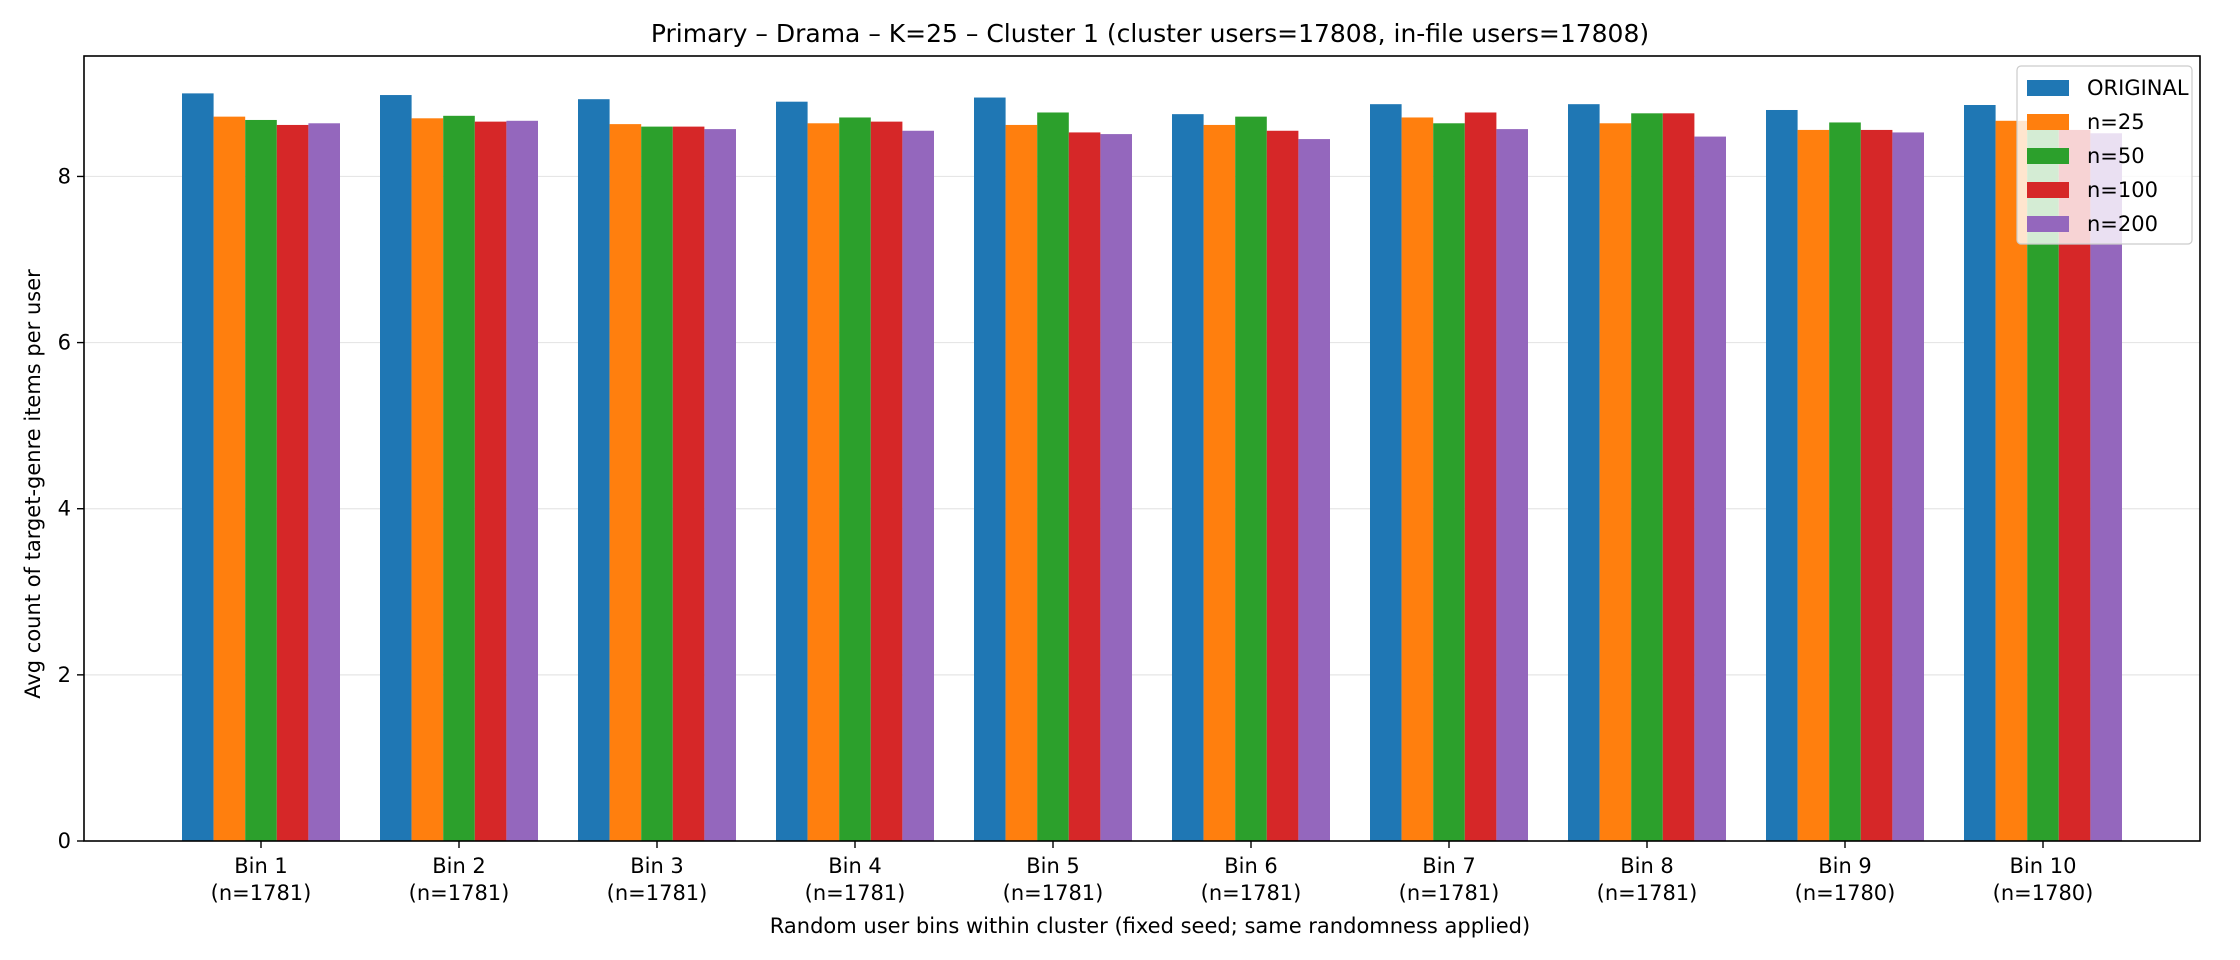  Describe the element at coordinates (1053, 866) in the screenshot. I see `x-tick-label: Bin 5` at that location.